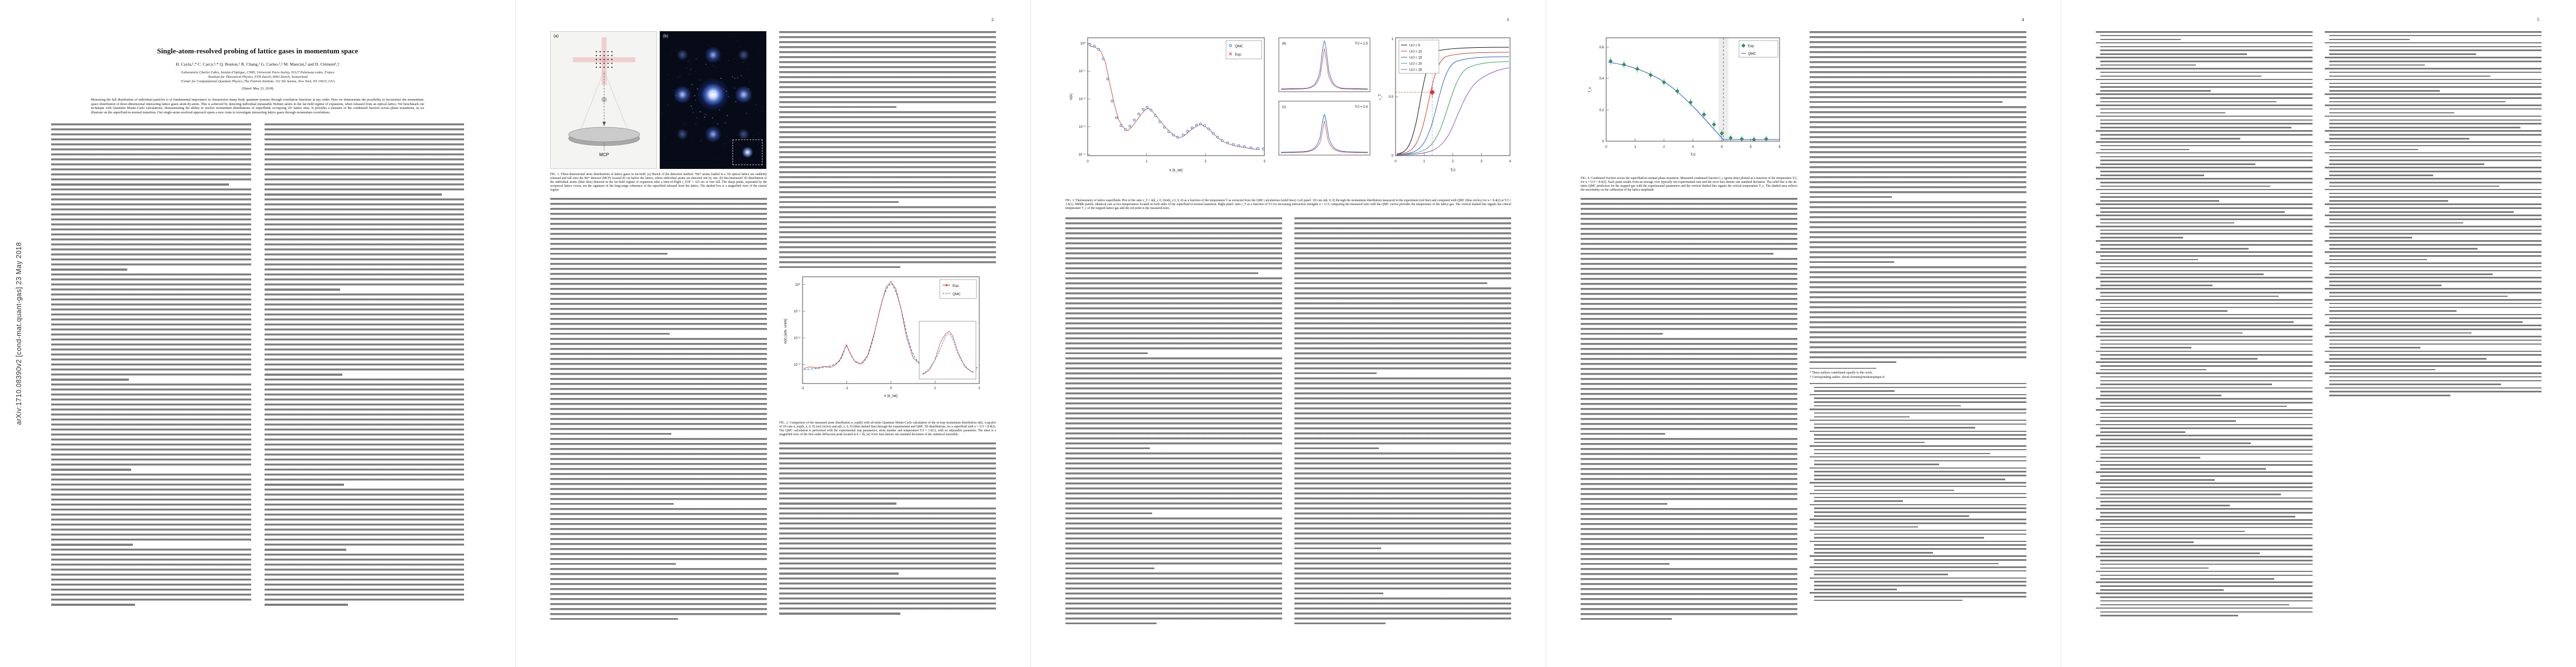  I want to click on fall-arrow, so click(604, 99).